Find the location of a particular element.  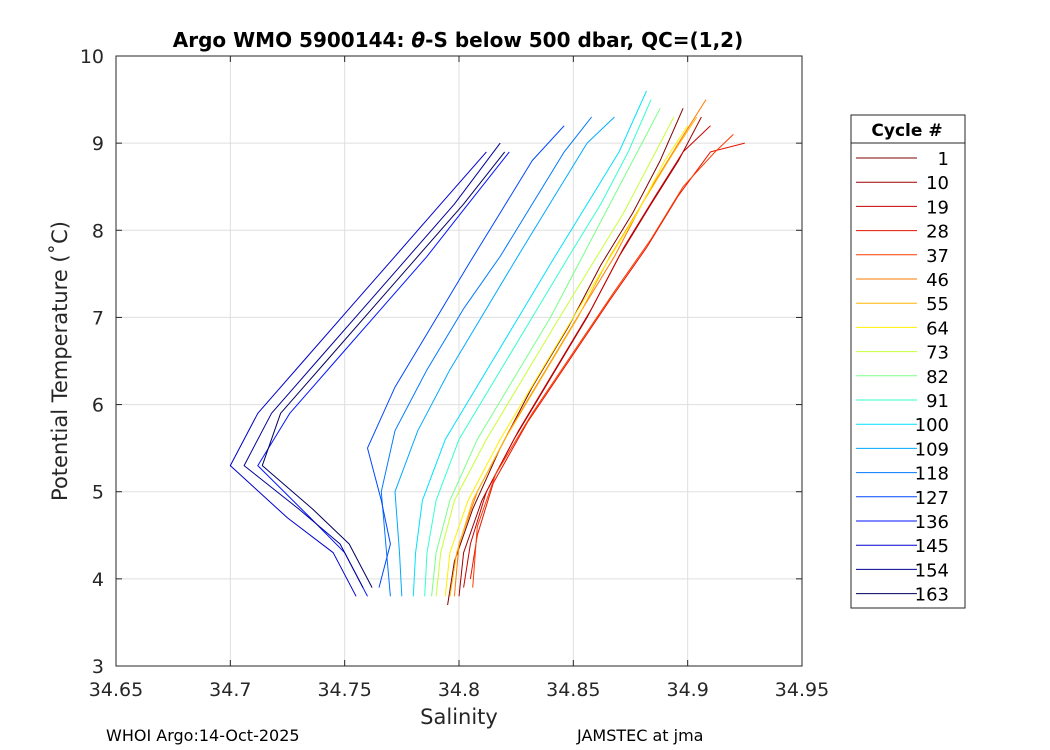

legend-box is located at coordinates (908, 361).